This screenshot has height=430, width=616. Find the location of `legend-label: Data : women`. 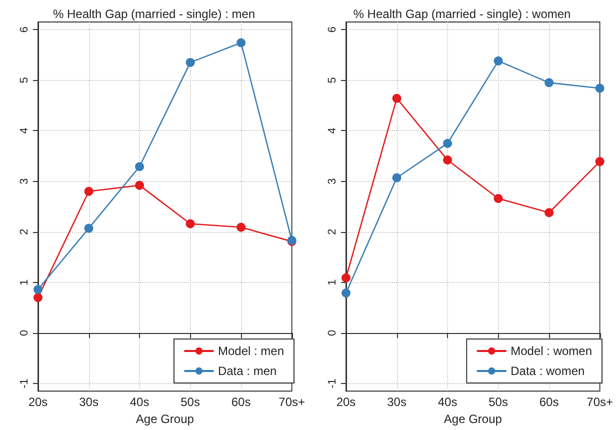

legend-label: Data : women is located at coordinates (547, 371).